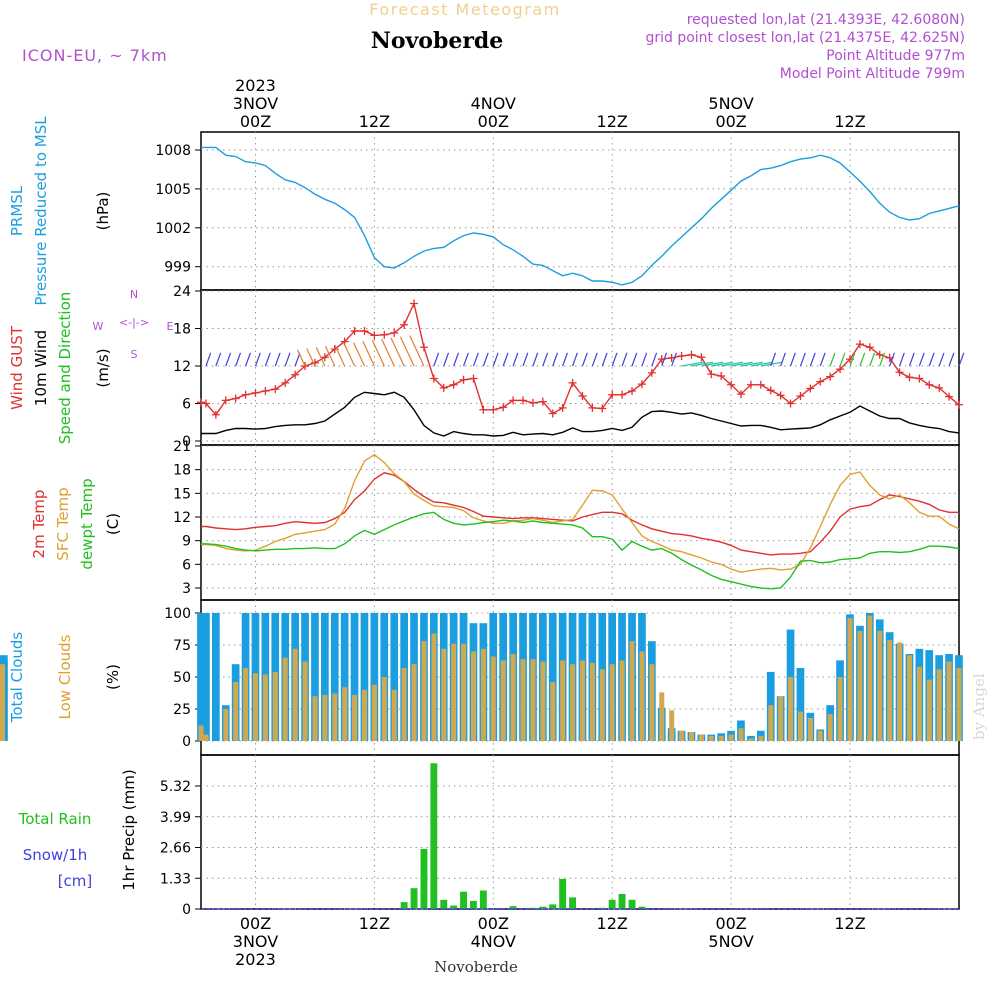 The height and width of the screenshot is (1004, 1000). What do you see at coordinates (437, 41) in the screenshot?
I see `location-title: Novoberde` at bounding box center [437, 41].